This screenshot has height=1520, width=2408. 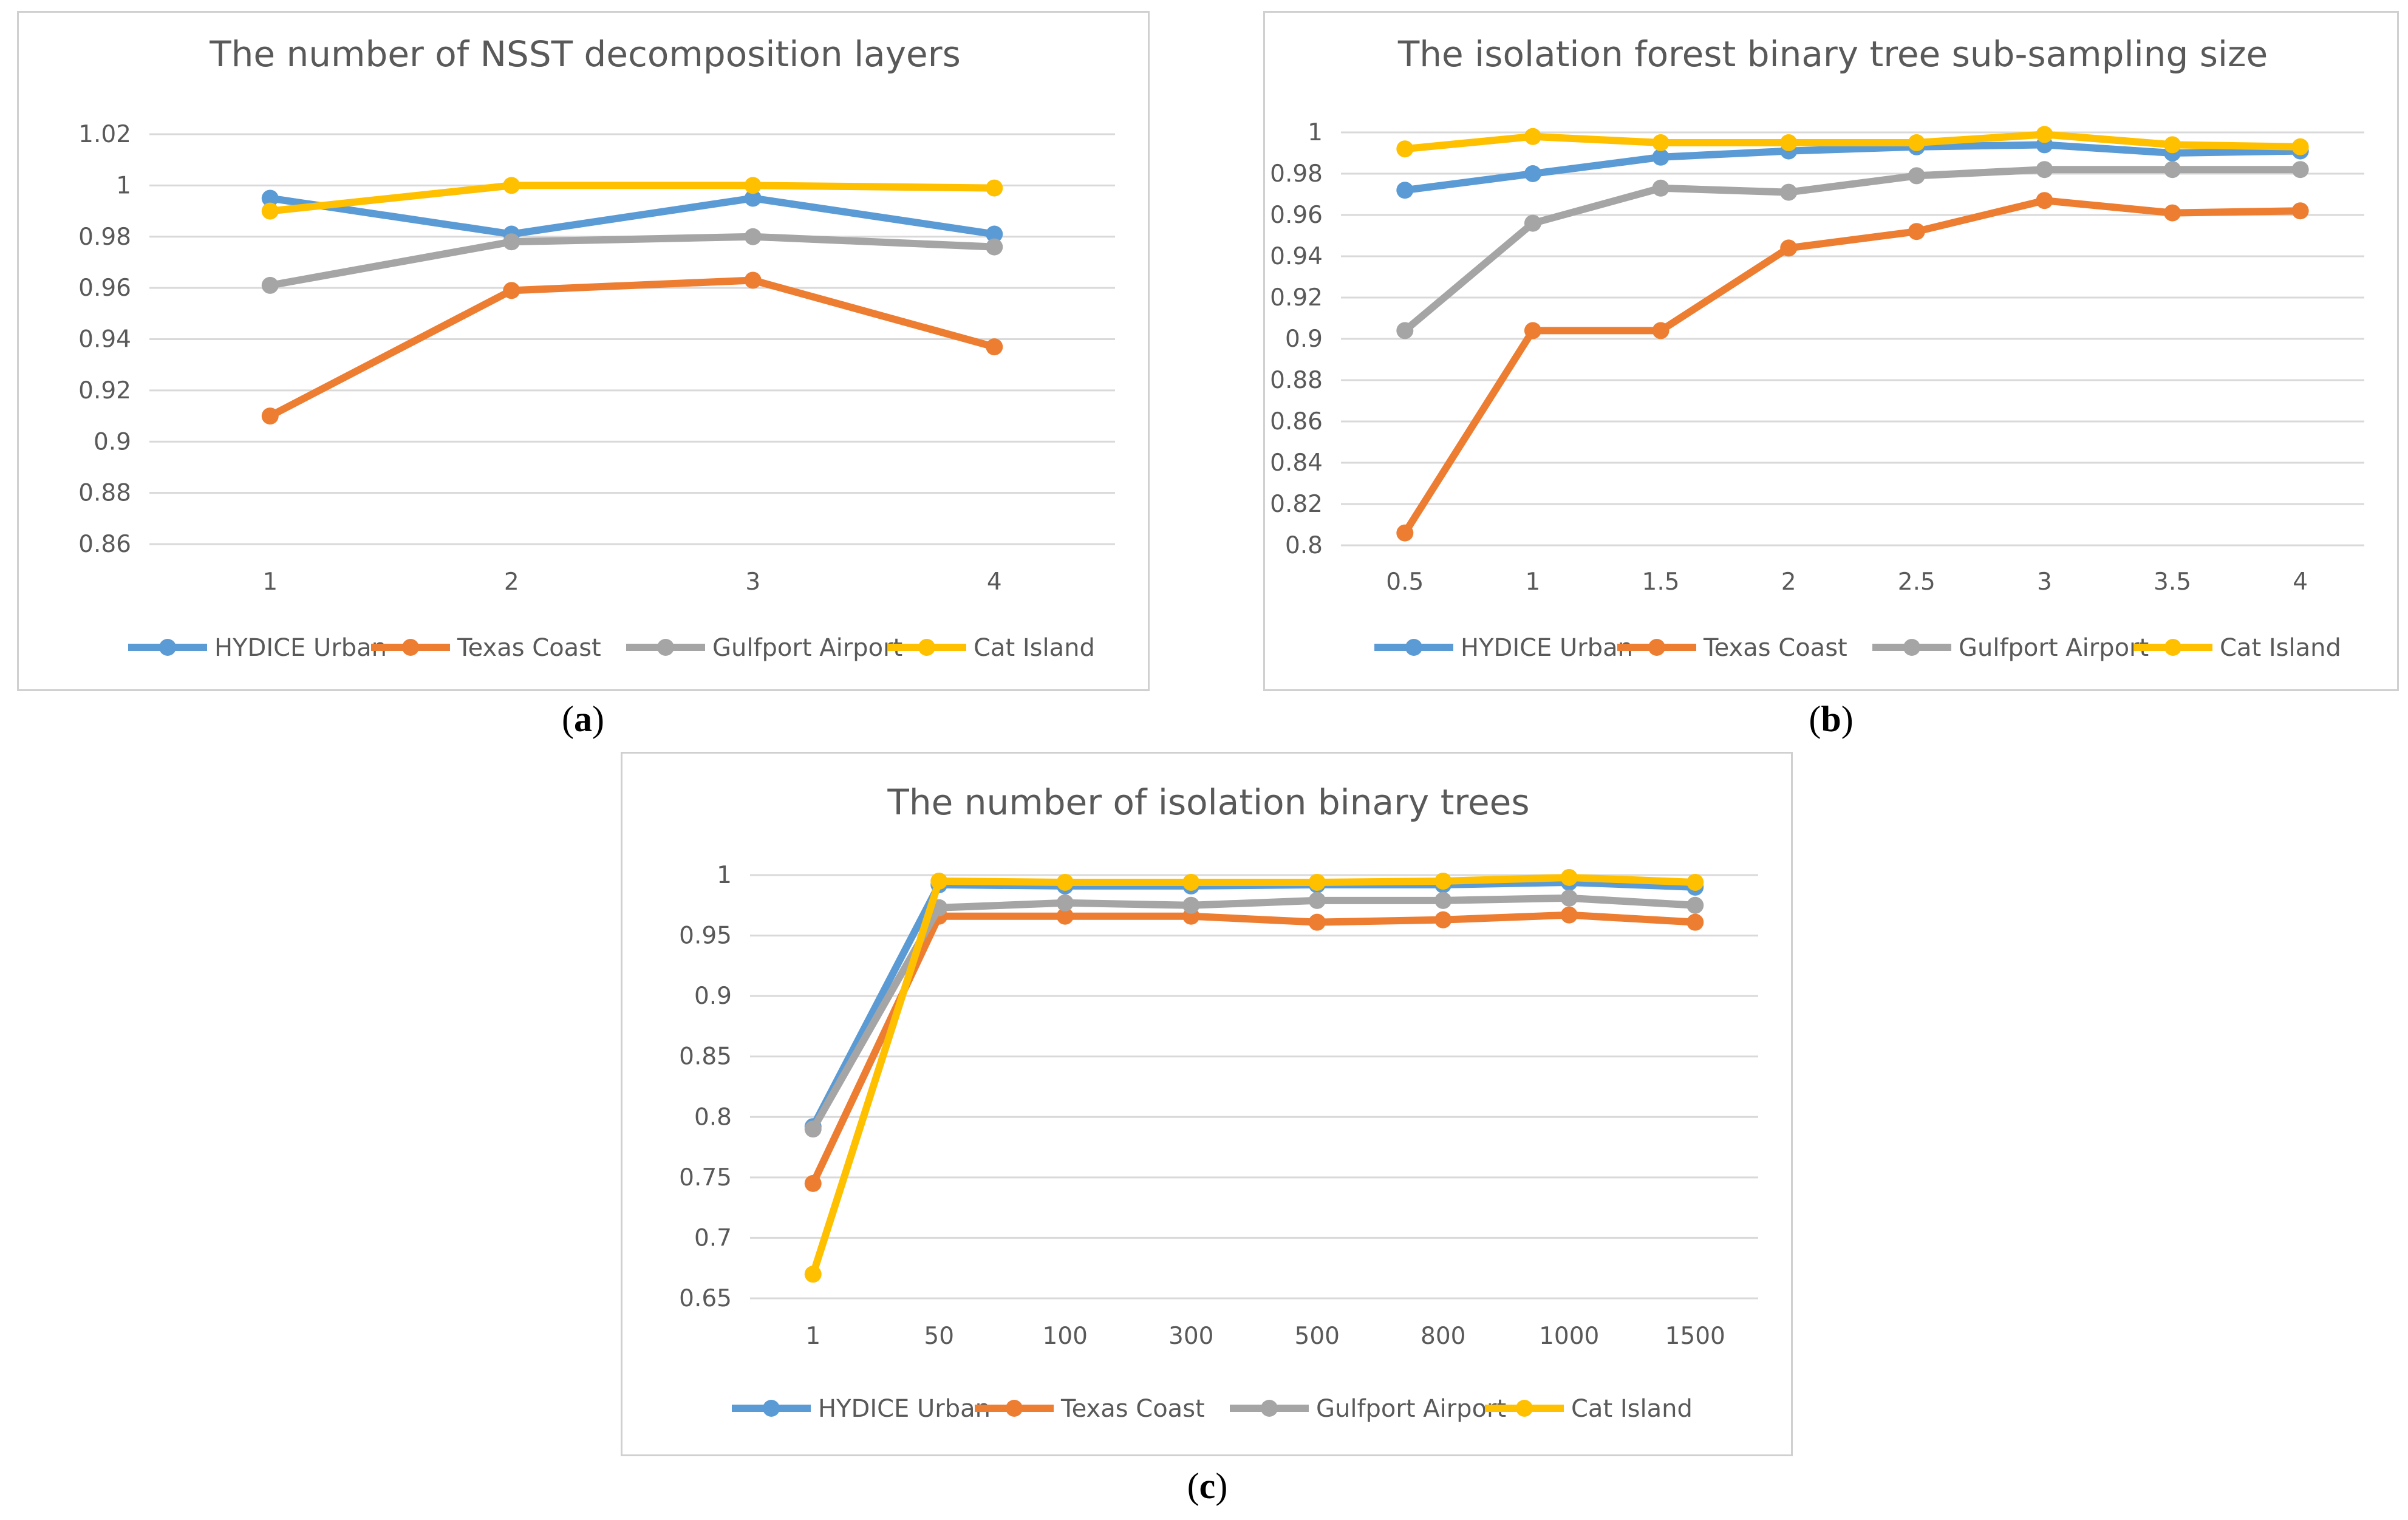 What do you see at coordinates (1296, 504) in the screenshot?
I see `y-tick-label: 0.82` at bounding box center [1296, 504].